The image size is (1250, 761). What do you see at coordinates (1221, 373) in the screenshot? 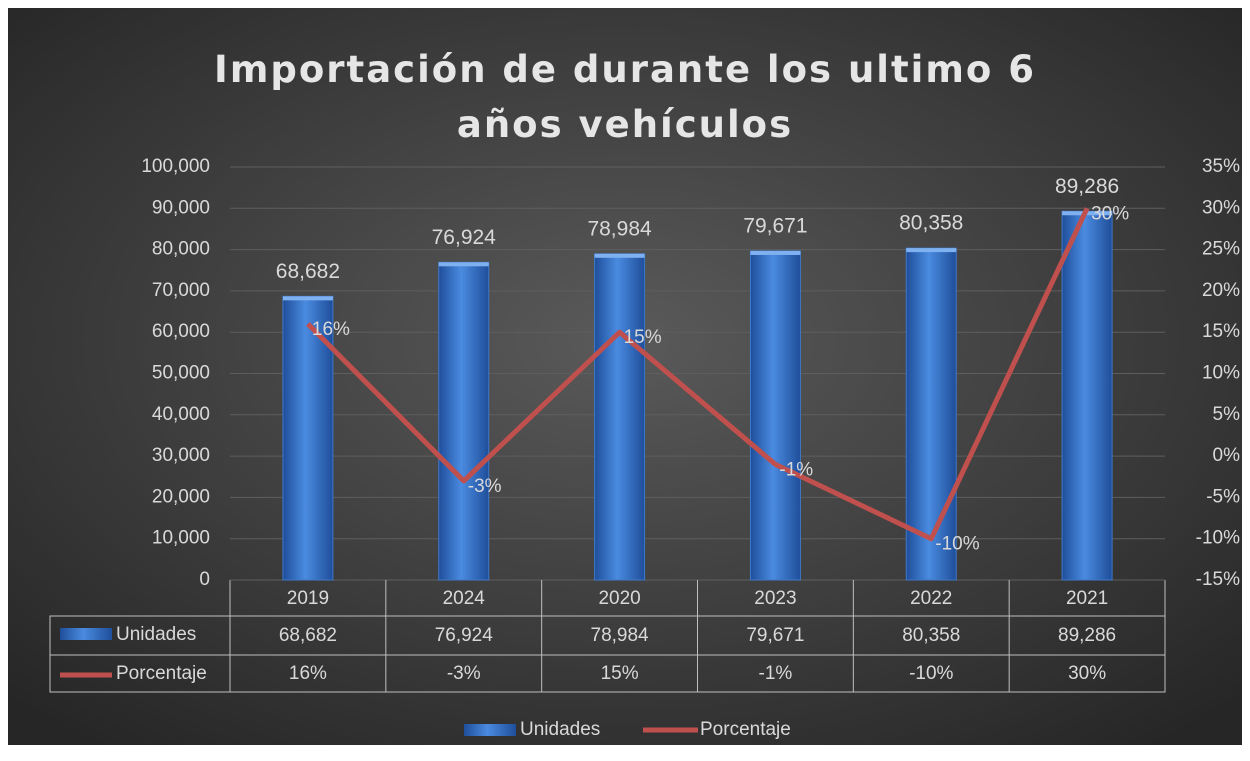
I see `y2-tick-label: 10%` at bounding box center [1221, 373].